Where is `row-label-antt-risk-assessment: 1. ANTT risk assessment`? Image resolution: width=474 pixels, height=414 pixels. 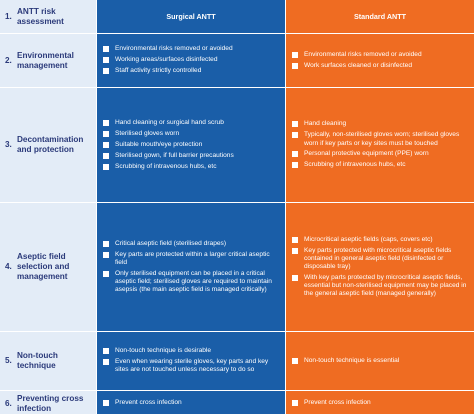 row-label-antt-risk-assessment: 1. ANTT risk assessment is located at coordinates (48, 16).